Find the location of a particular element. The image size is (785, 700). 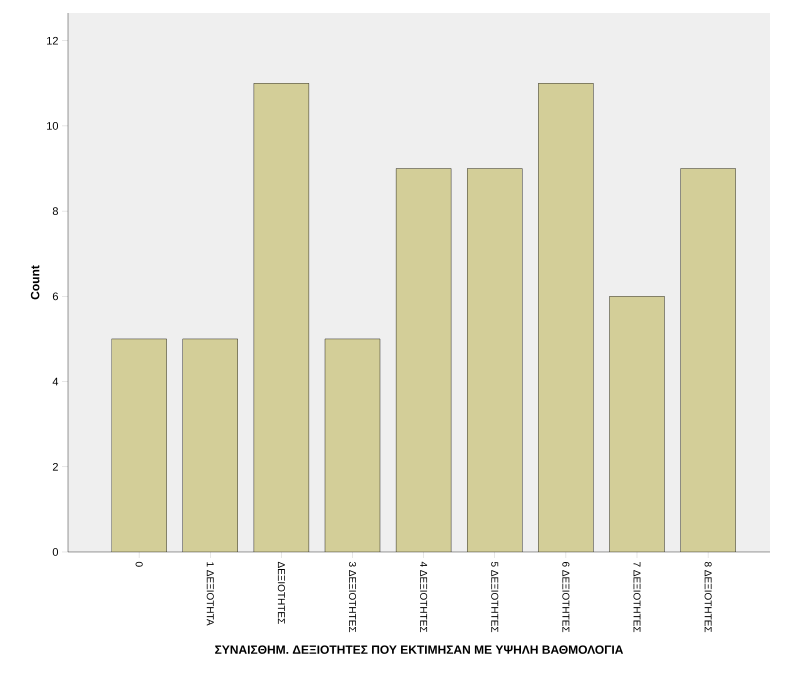

y-tick-label: 4 is located at coordinates (55, 382).